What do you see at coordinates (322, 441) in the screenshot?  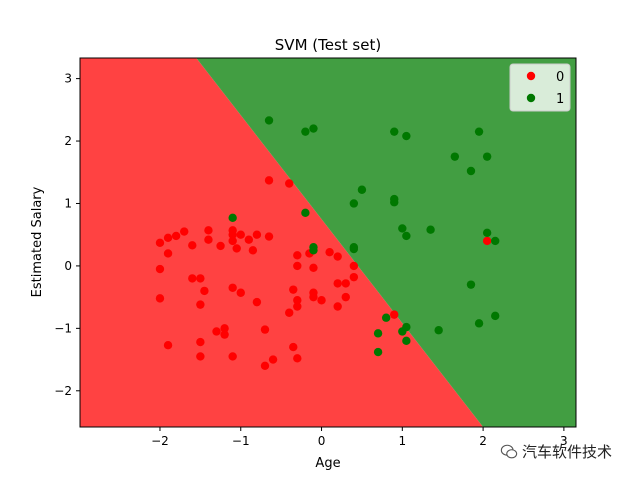 I see `x-tick-label: 0` at bounding box center [322, 441].